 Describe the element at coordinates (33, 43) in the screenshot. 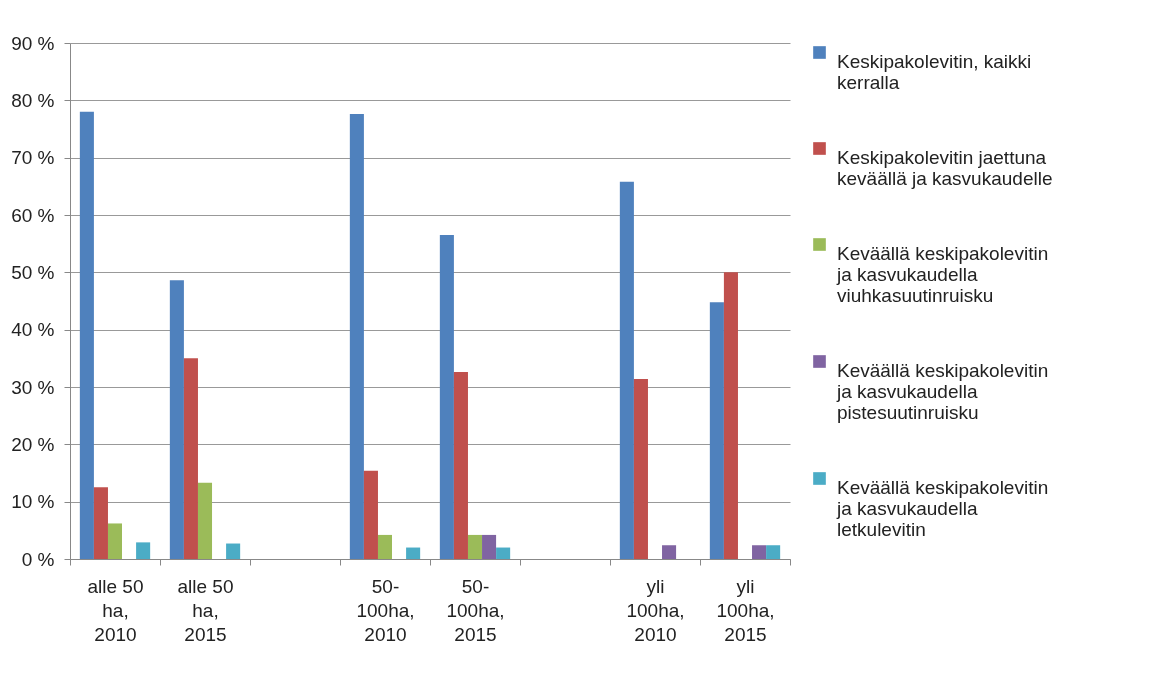

I see `y-tick-label: 90 %` at that location.